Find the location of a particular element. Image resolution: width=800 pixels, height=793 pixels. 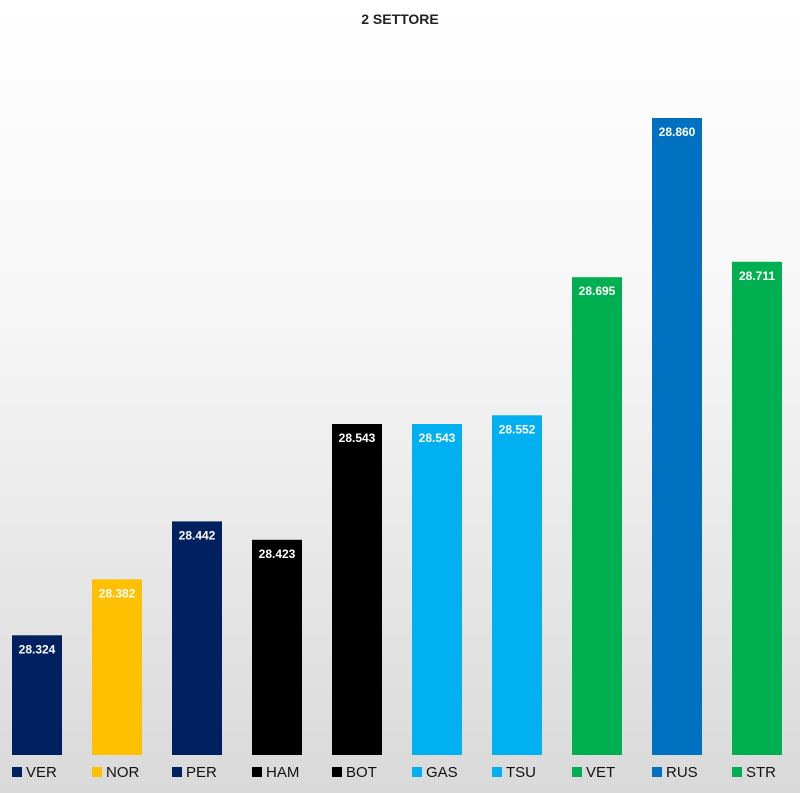

legend-label-bot: BOT is located at coordinates (361, 772).